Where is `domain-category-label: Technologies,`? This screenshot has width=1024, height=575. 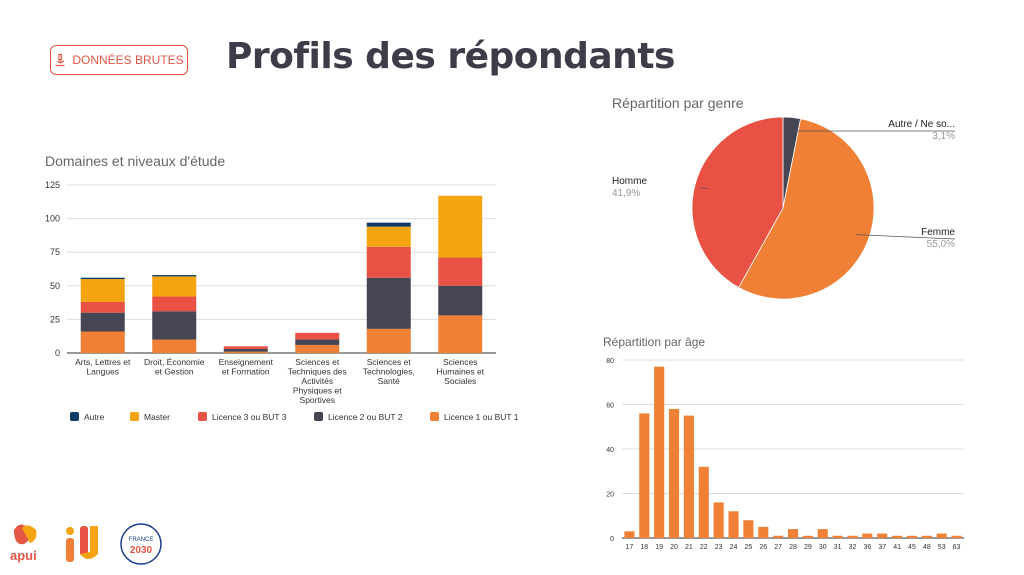
domain-category-label: Technologies, is located at coordinates (389, 372).